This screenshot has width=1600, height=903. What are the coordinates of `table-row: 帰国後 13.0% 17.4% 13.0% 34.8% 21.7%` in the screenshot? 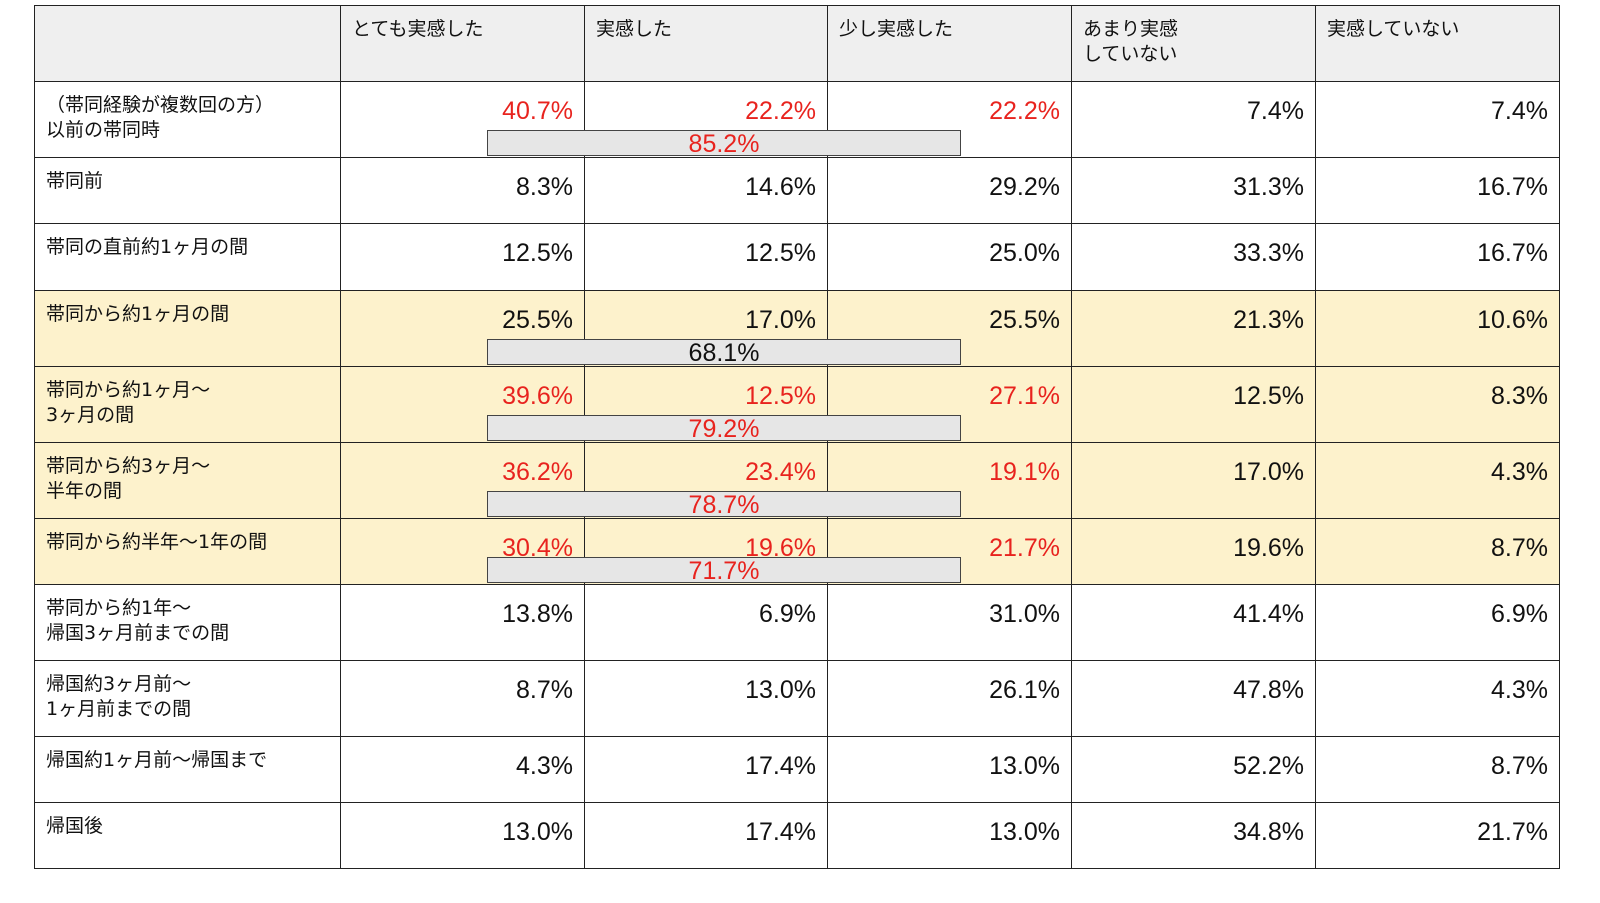 It's located at (797, 835).